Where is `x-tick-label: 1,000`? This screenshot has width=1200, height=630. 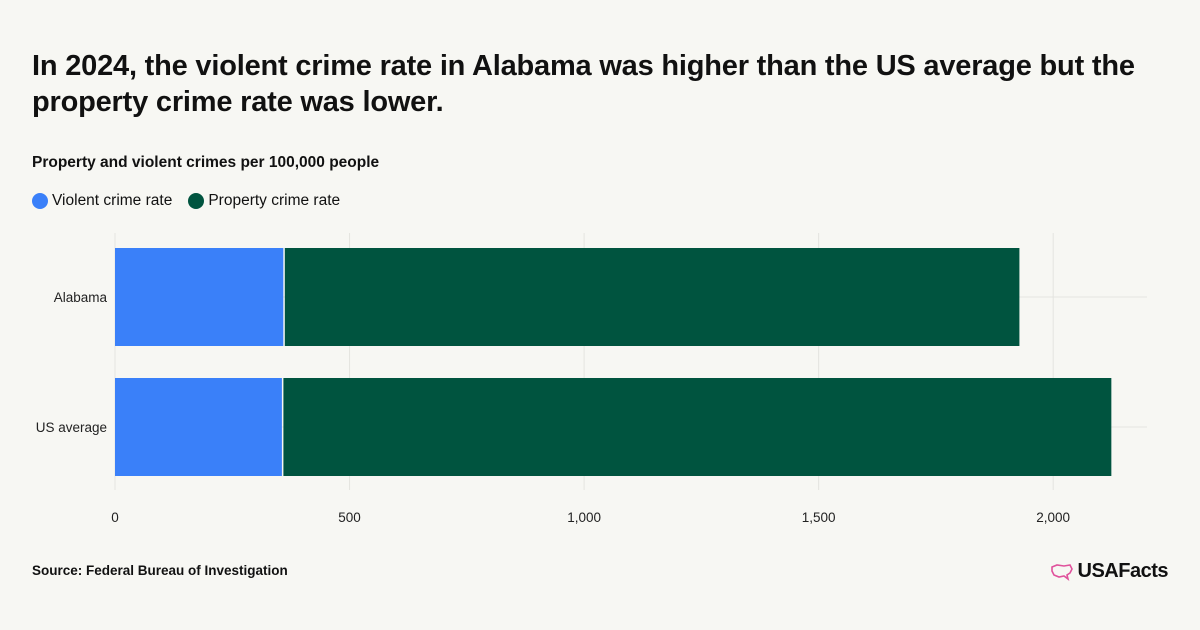
x-tick-label: 1,000 is located at coordinates (584, 517).